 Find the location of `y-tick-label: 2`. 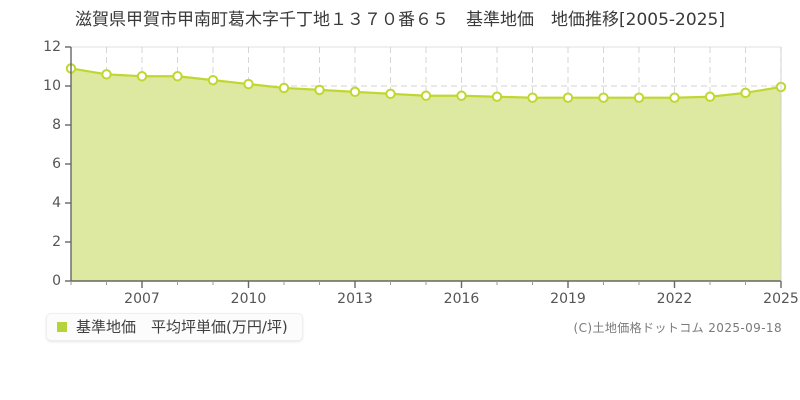

y-tick-label: 2 is located at coordinates (56, 242).